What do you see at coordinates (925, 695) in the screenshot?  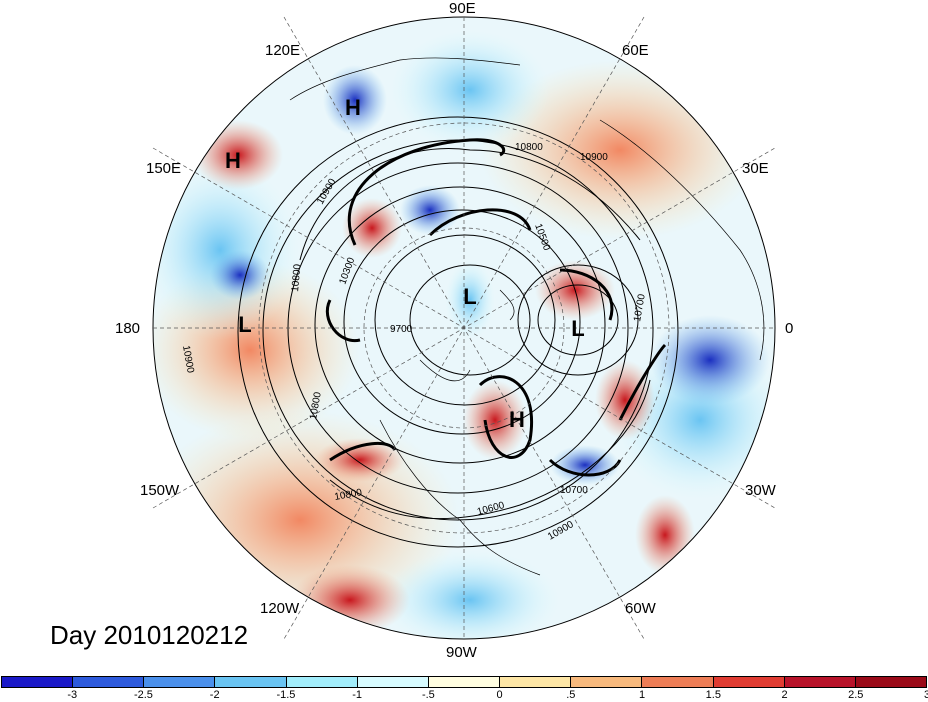 I see `colorbar-tick-label: 3` at bounding box center [925, 695].